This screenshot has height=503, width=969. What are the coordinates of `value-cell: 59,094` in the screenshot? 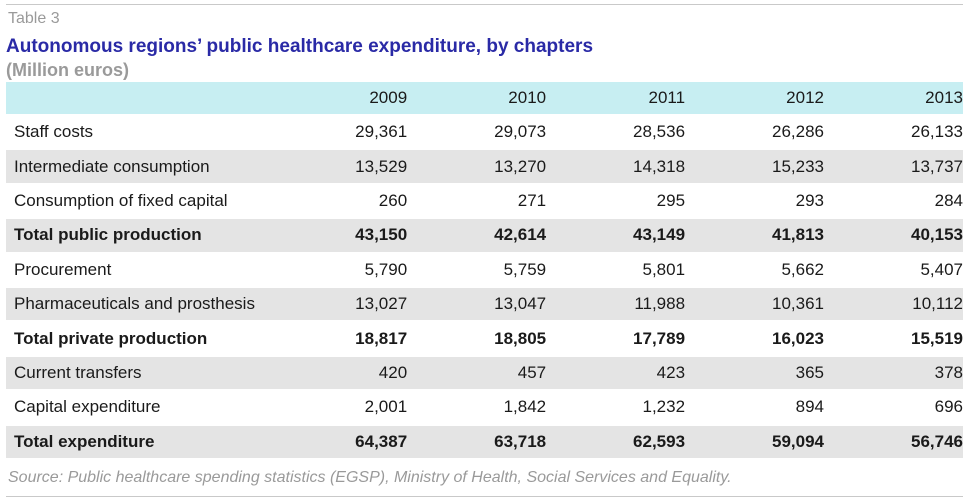 It's located at (754, 443).